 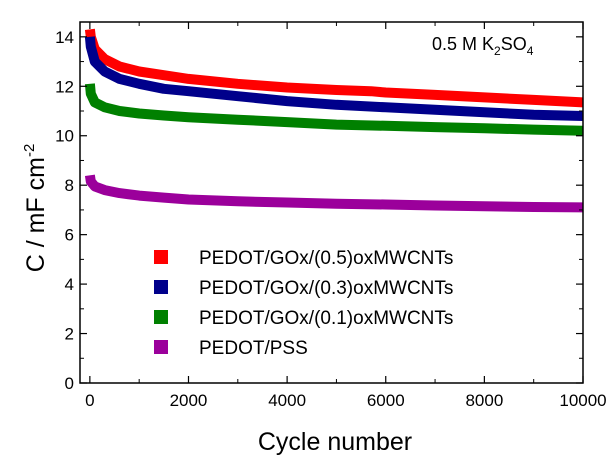 I want to click on y-tick-label-0: 0, so click(x=69, y=383).